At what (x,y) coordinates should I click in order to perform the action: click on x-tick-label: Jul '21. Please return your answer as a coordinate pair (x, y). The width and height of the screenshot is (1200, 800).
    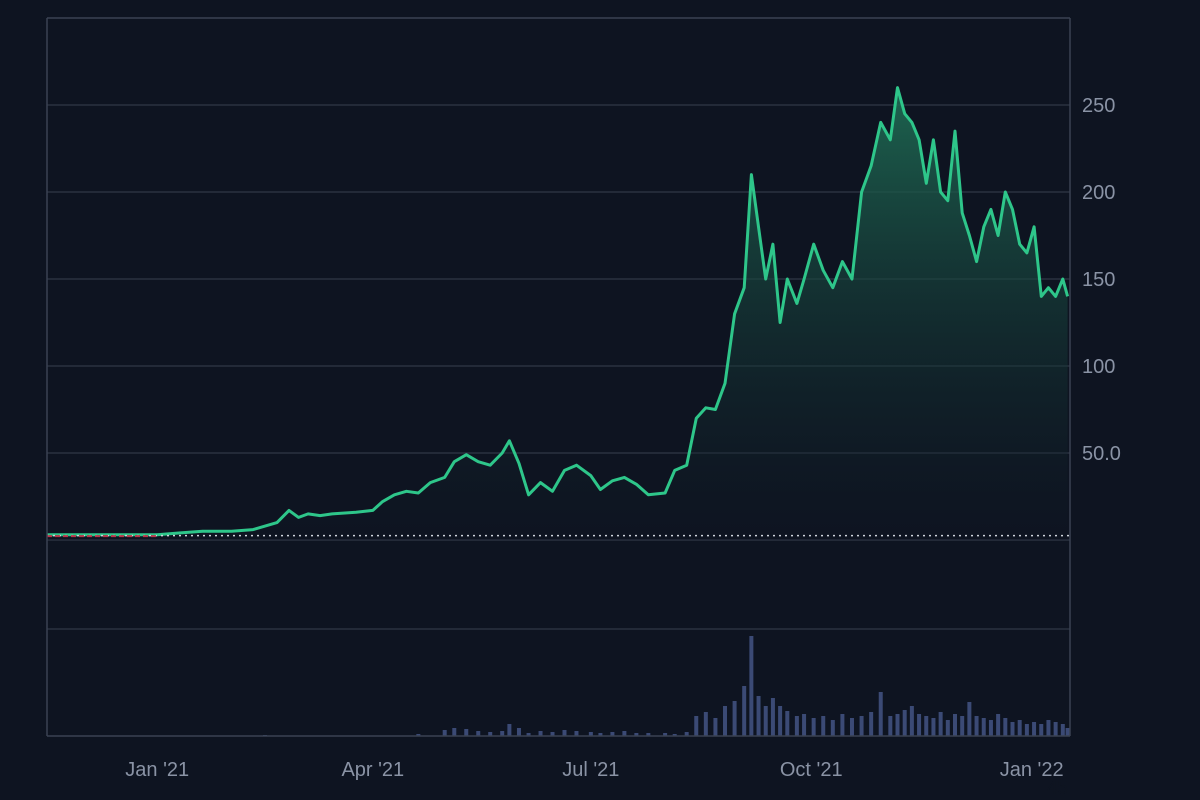
    Looking at the image, I should click on (590, 770).